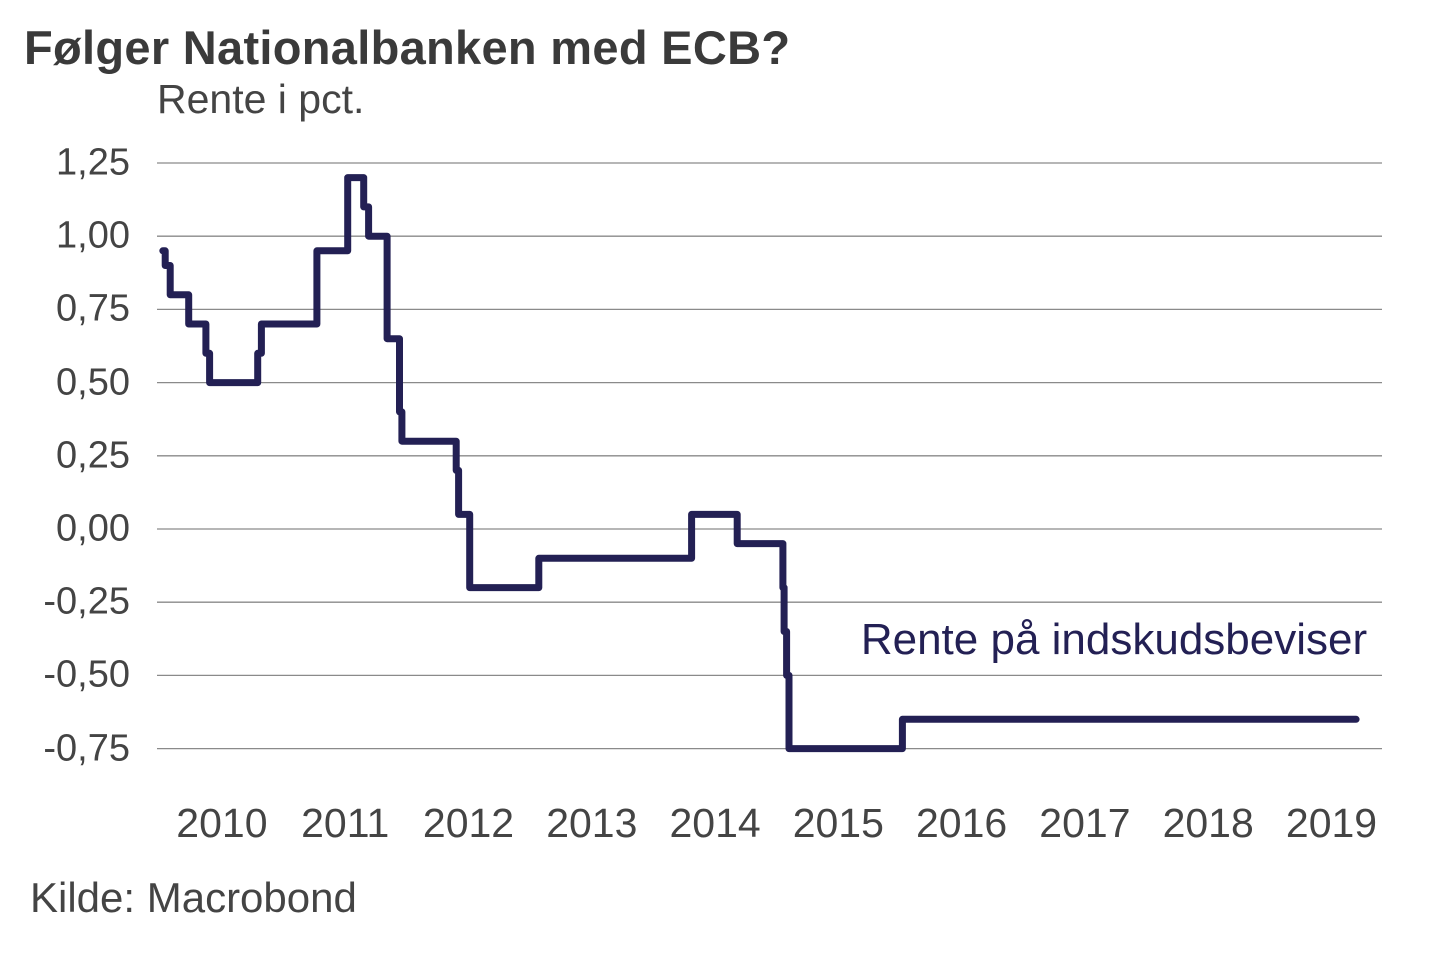  What do you see at coordinates (86, 601) in the screenshot?
I see `y-tick-label: -0,25` at bounding box center [86, 601].